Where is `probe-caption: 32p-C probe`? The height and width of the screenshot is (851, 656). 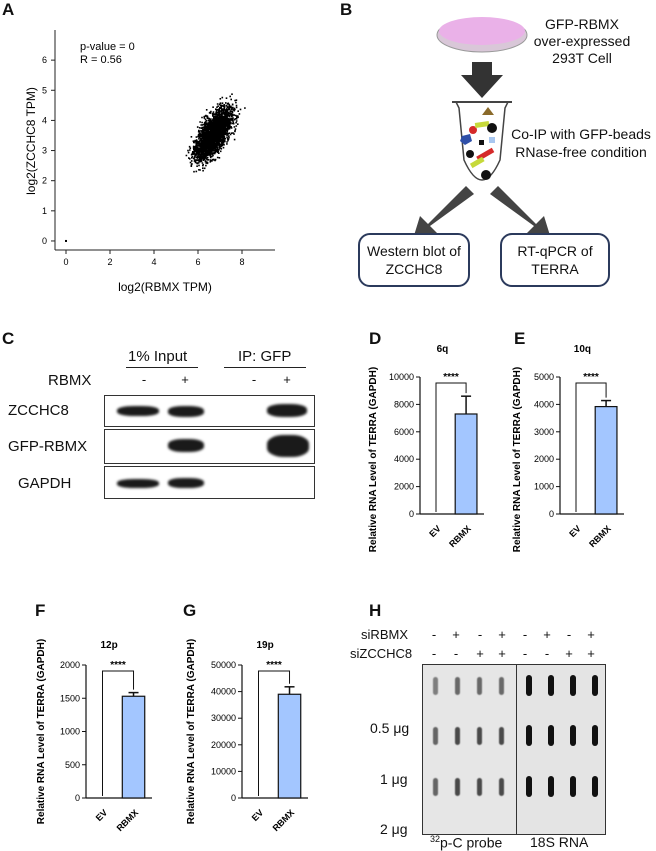 probe-caption: 32p-C probe is located at coordinates (466, 842).